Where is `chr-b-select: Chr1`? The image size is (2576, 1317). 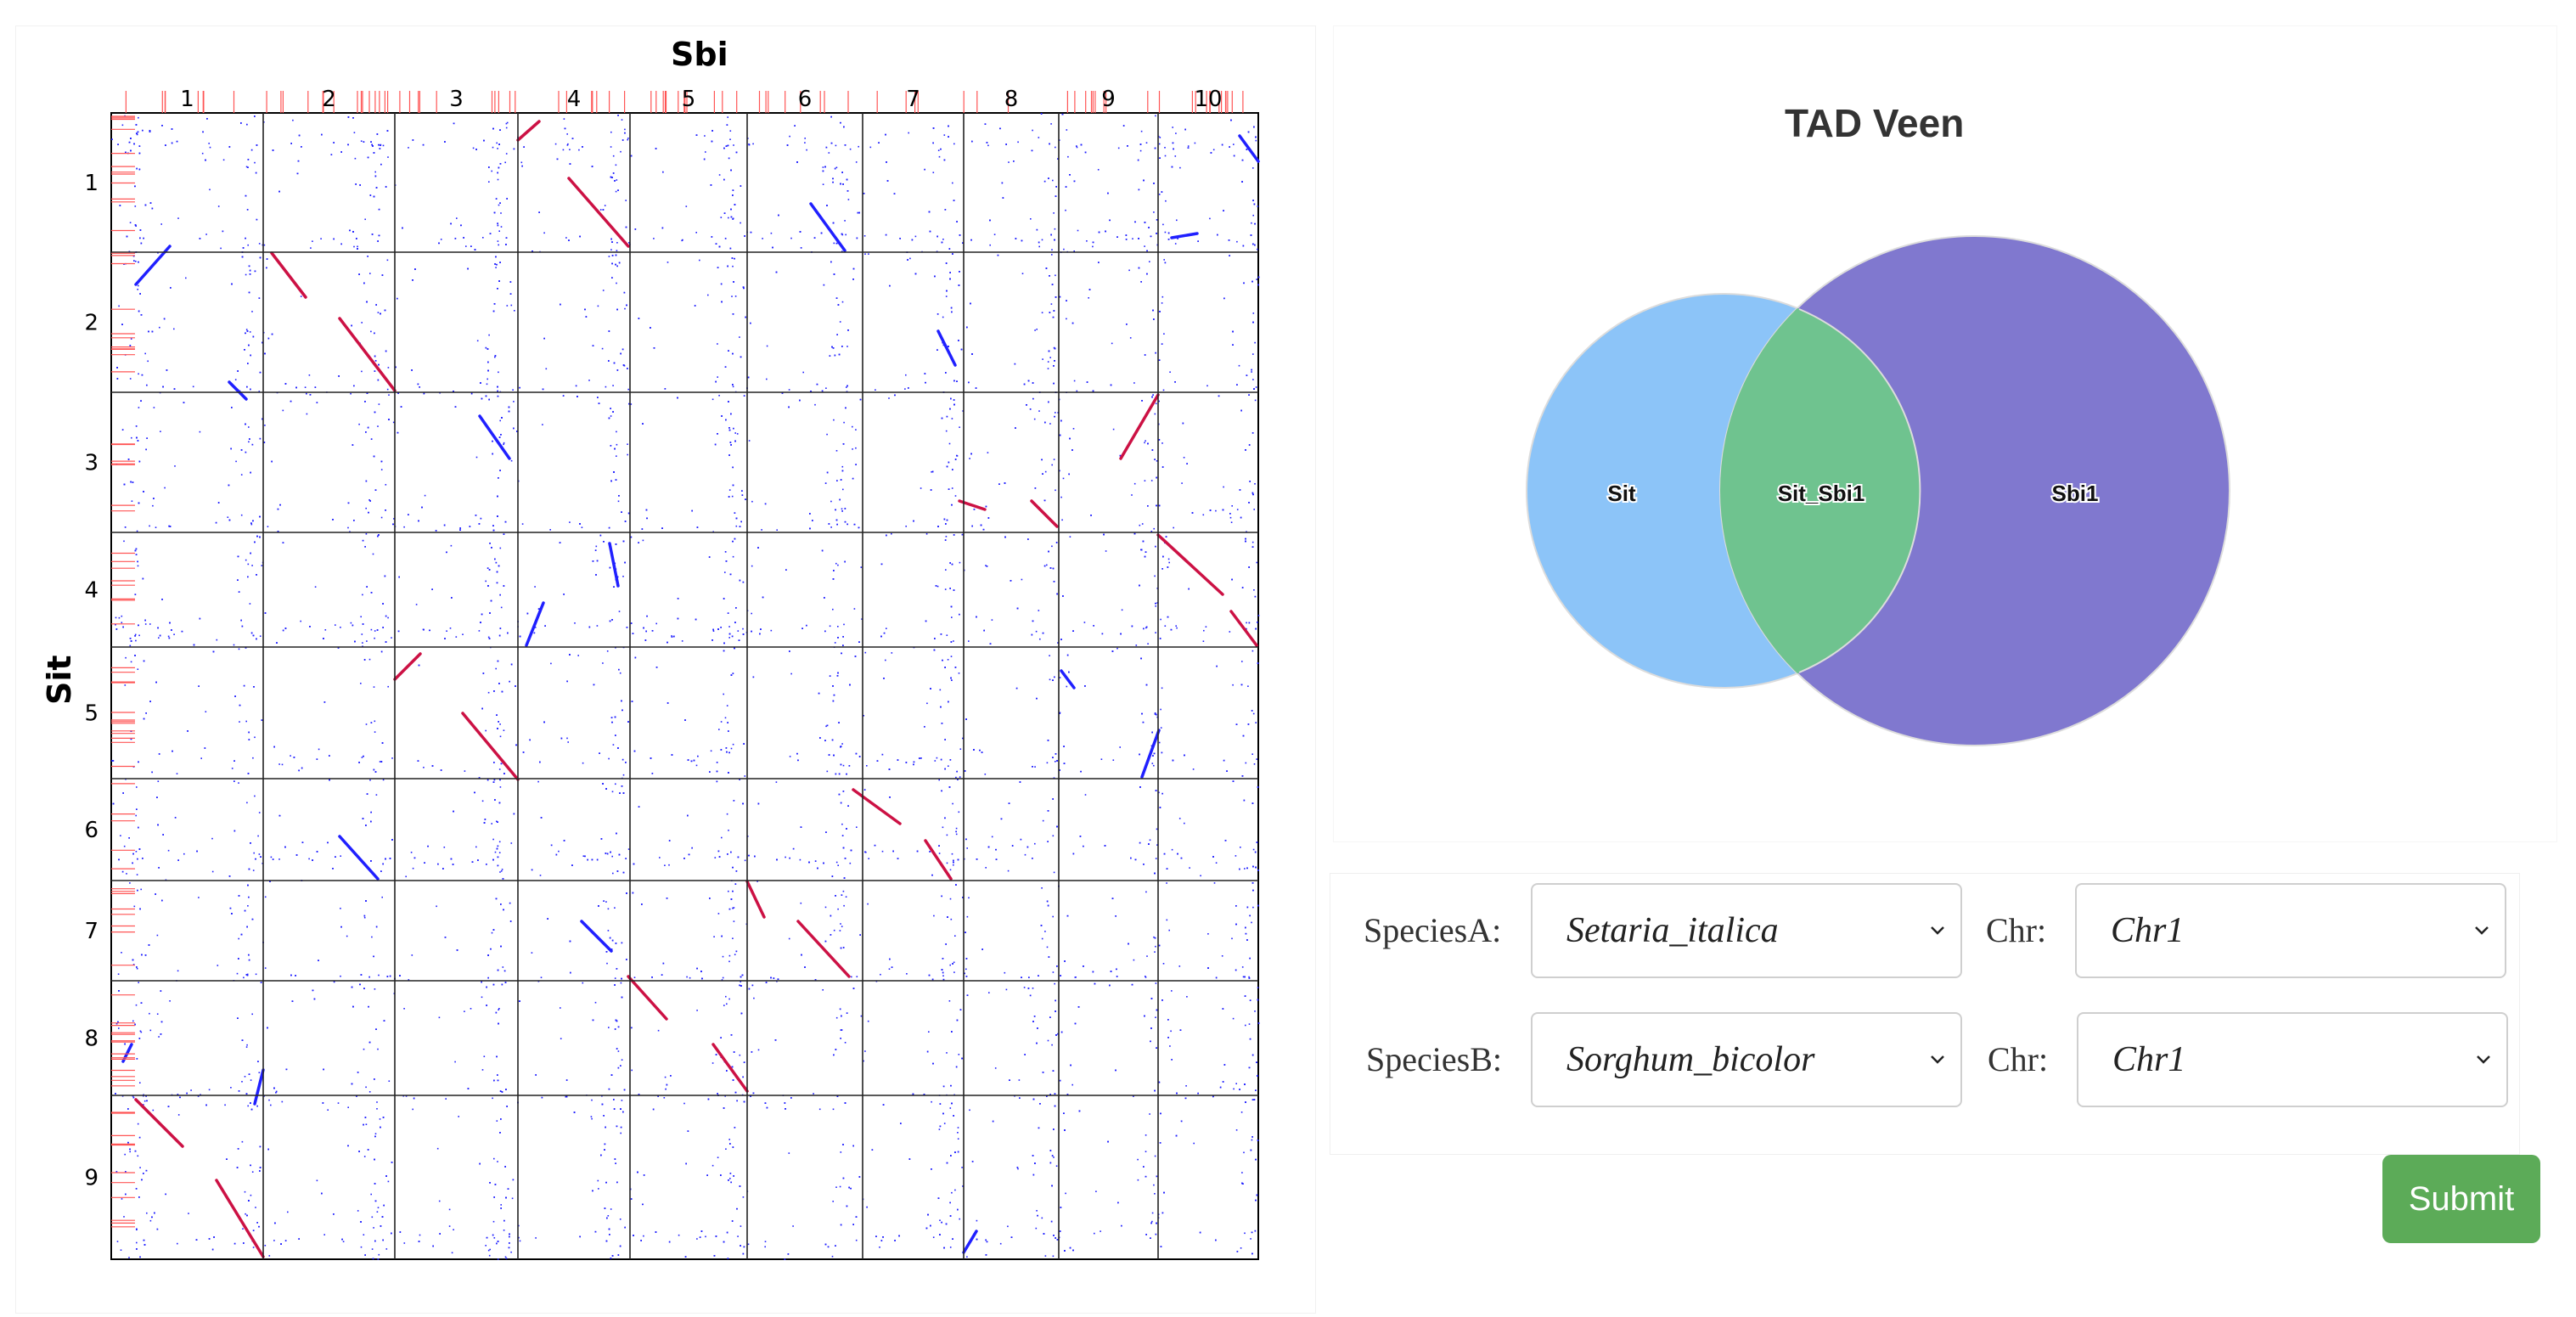
chr-b-select: Chr1 is located at coordinates (2292, 1059).